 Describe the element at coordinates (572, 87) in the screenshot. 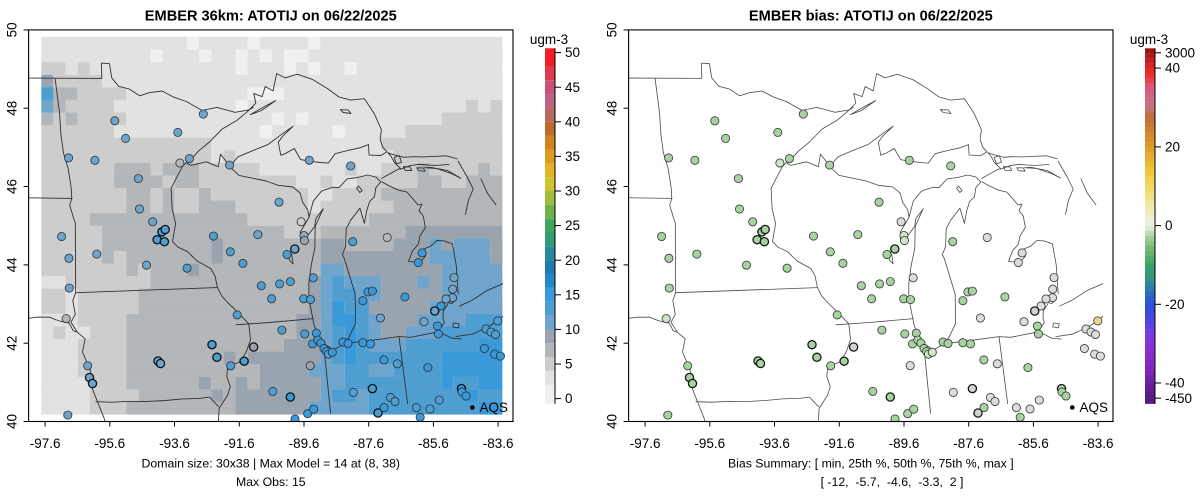

I see `svg-text: 45` at that location.